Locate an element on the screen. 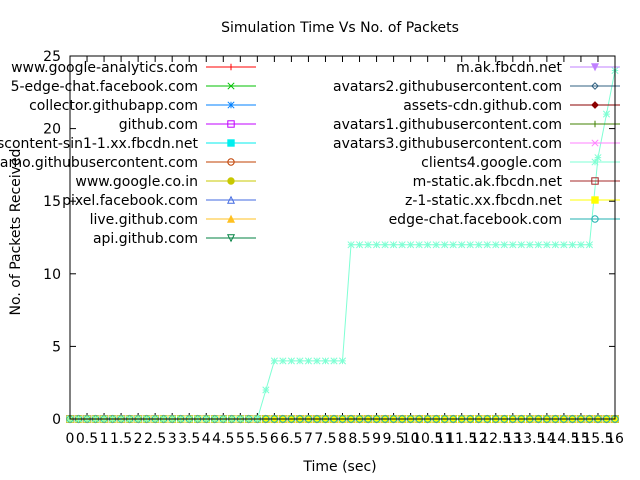 Image resolution: width=640 pixels, height=480 pixels. y-tick-label: 25 is located at coordinates (52, 57).